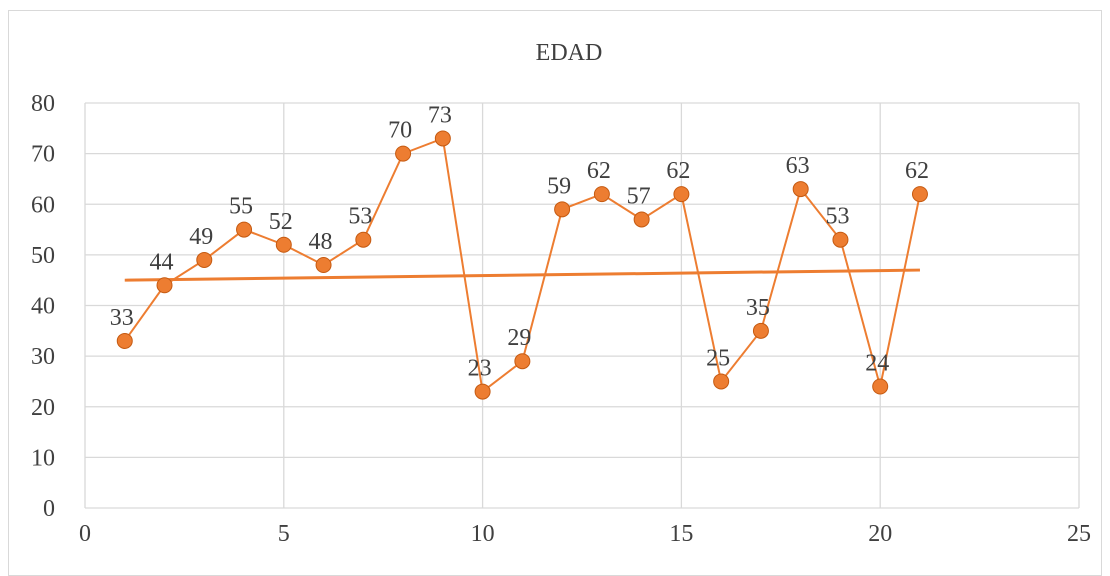 The image size is (1110, 576). I want to click on data-label: 49, so click(201, 237).